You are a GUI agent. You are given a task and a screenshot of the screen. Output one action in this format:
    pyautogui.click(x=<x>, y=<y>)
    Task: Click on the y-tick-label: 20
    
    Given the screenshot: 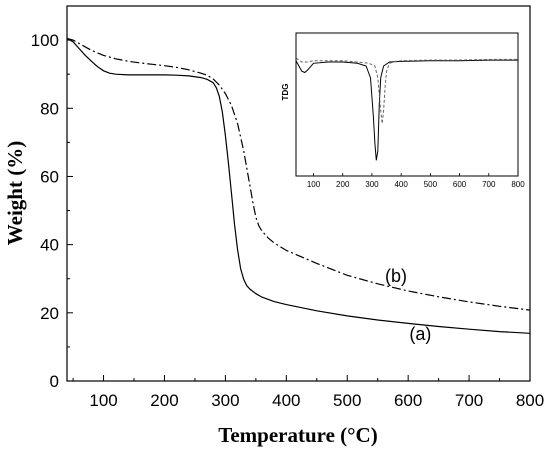 What is the action you would take?
    pyautogui.click(x=49, y=313)
    